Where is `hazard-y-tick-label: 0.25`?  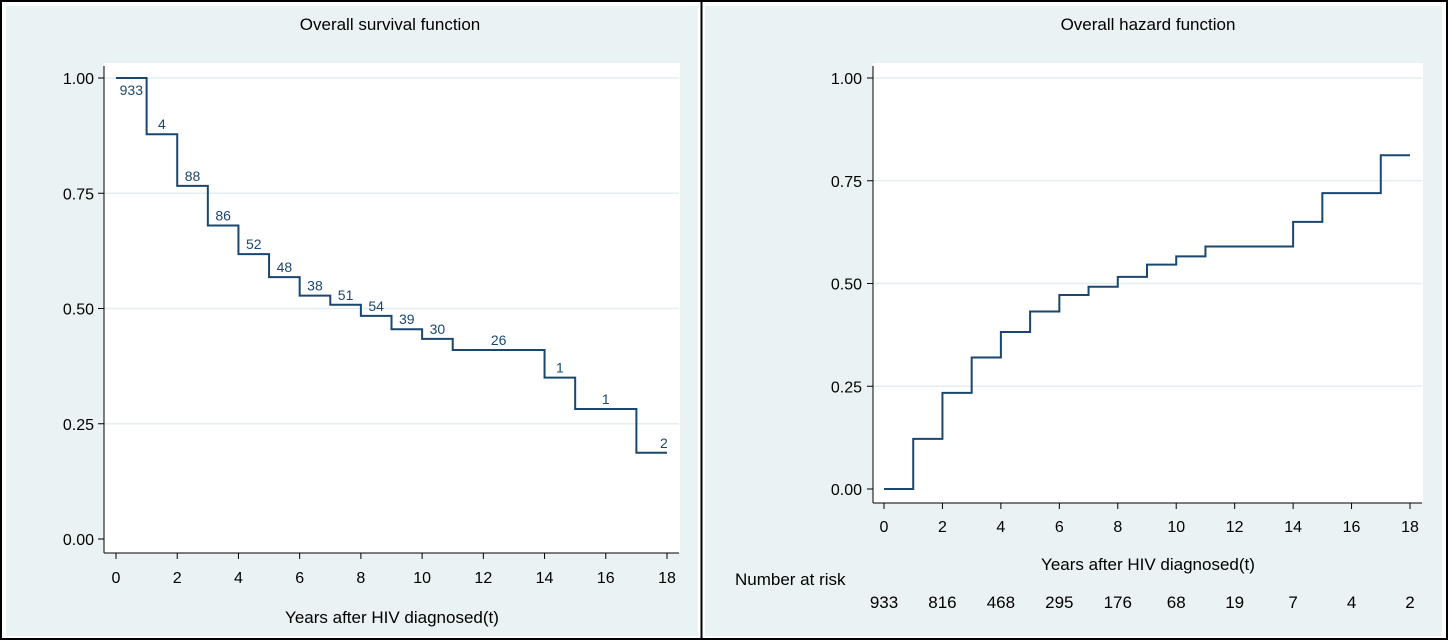 hazard-y-tick-label: 0.25 is located at coordinates (846, 387).